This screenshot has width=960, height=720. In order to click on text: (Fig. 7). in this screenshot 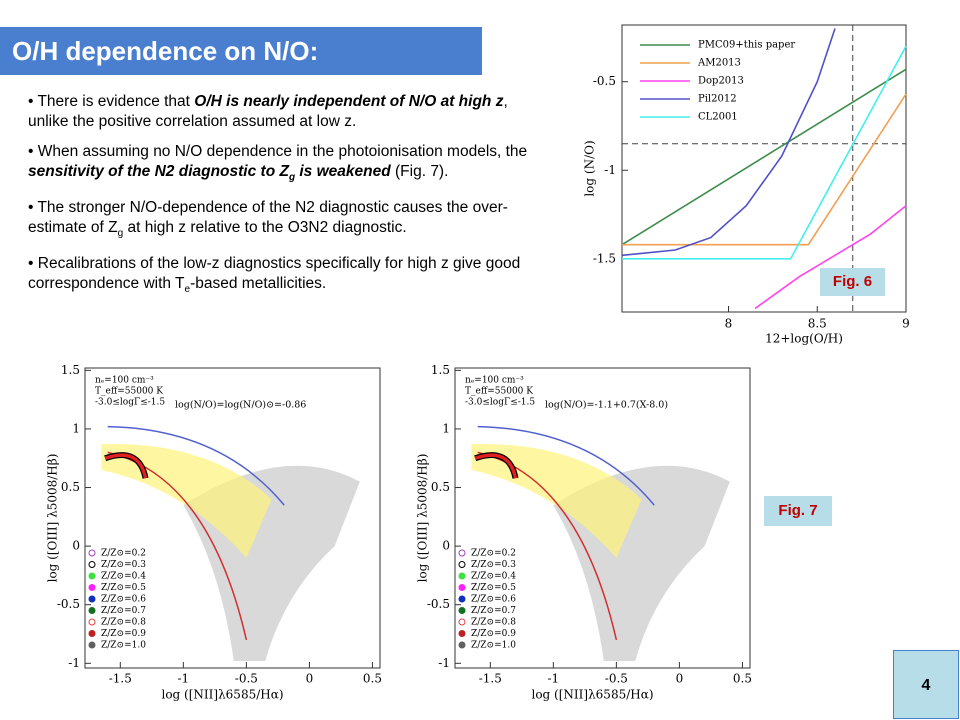, I will do `click(419, 171)`.